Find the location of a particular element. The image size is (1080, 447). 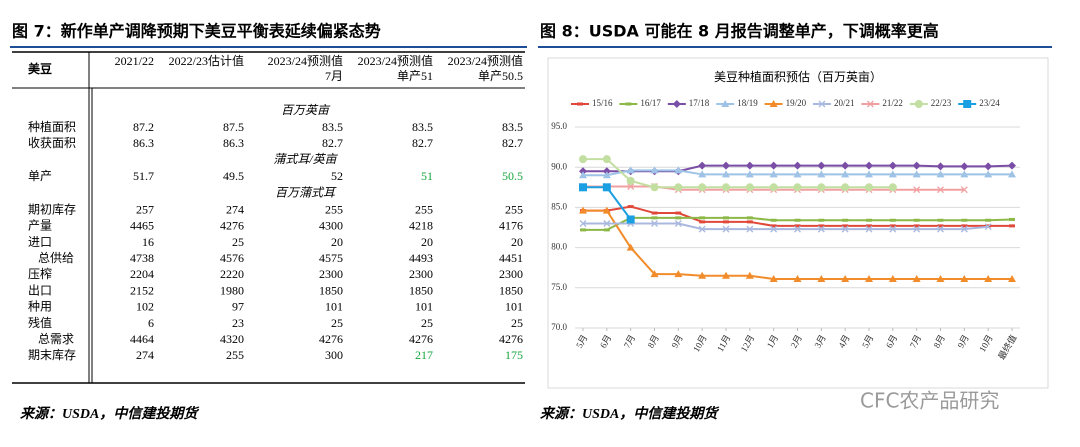

table-cell: 86.3 is located at coordinates (143, 143).